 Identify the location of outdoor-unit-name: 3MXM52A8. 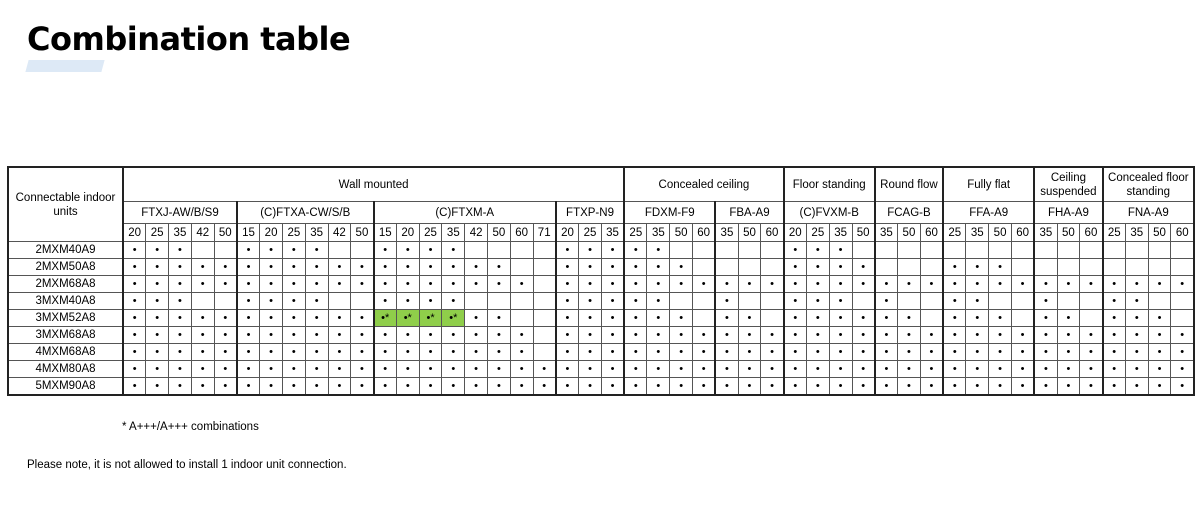
(65, 318).